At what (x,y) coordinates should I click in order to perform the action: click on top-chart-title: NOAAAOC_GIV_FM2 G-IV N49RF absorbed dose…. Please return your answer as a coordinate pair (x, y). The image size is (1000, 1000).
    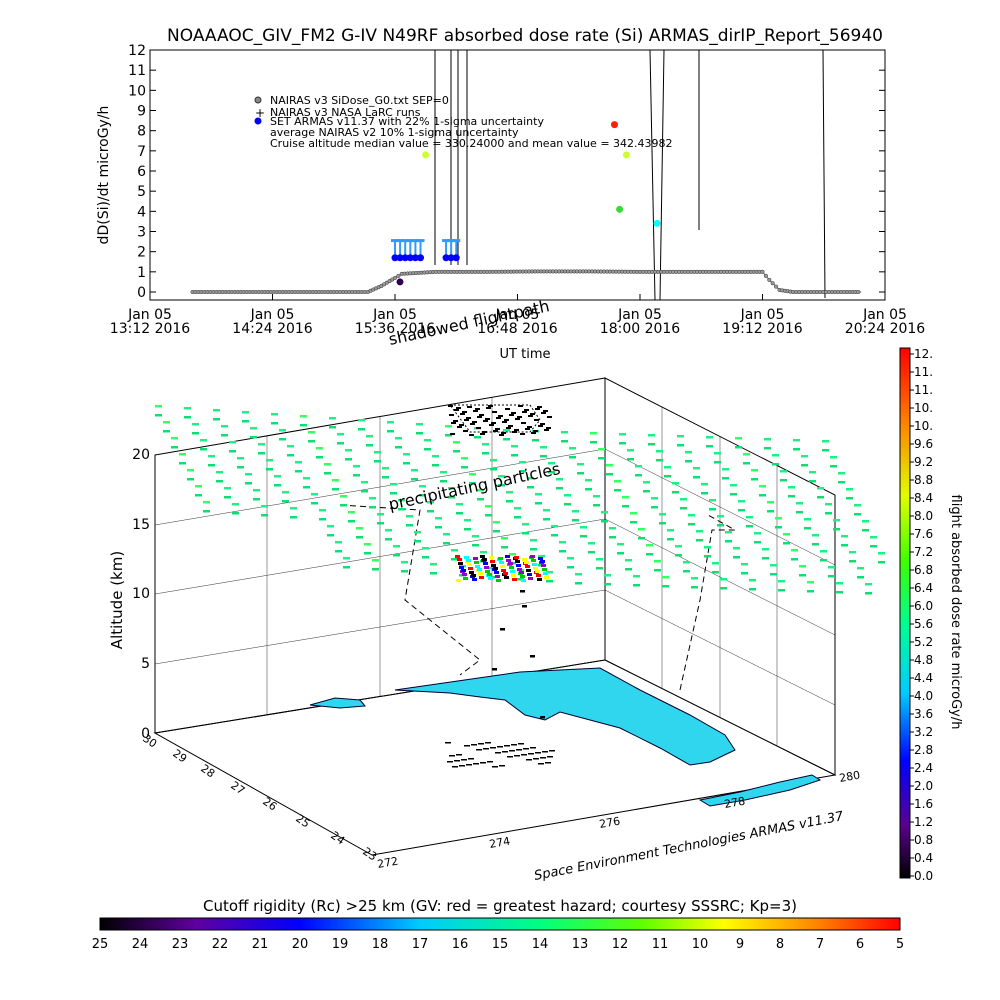
    Looking at the image, I should click on (525, 36).